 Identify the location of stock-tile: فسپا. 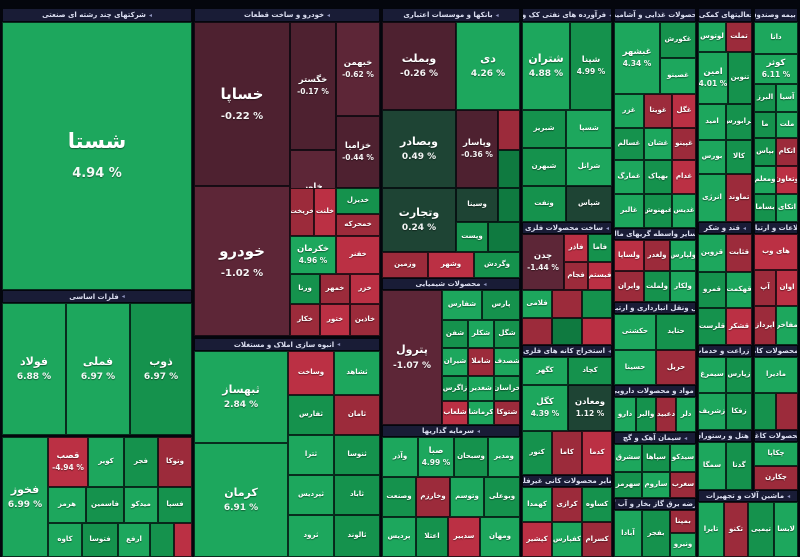
(175, 505).